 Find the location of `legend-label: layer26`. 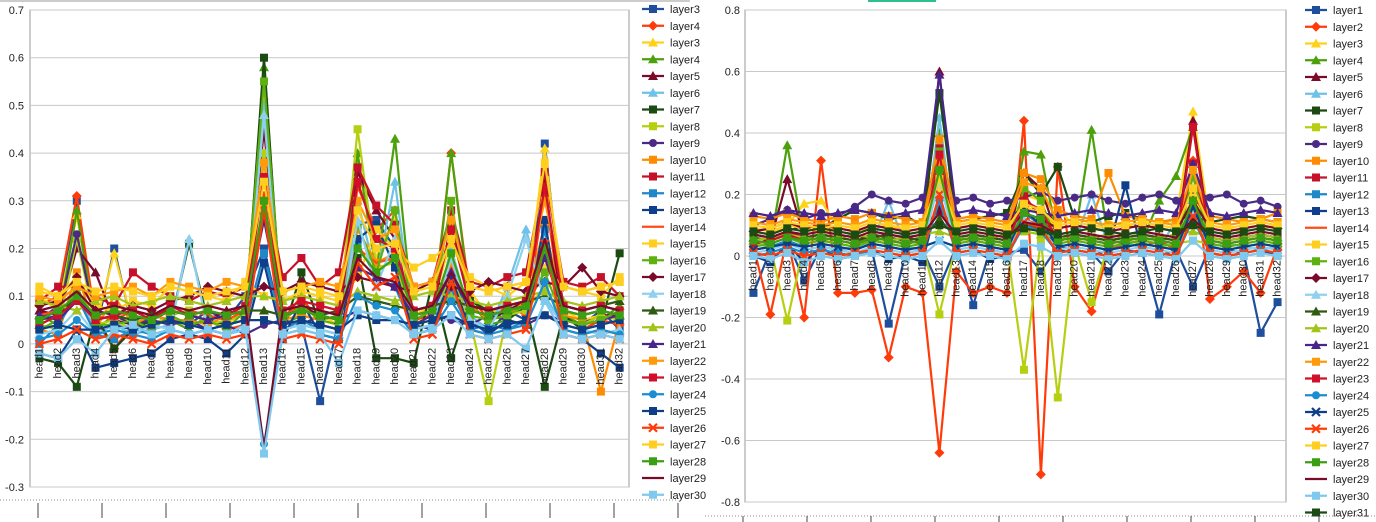

legend-label: layer26 is located at coordinates (1351, 430).